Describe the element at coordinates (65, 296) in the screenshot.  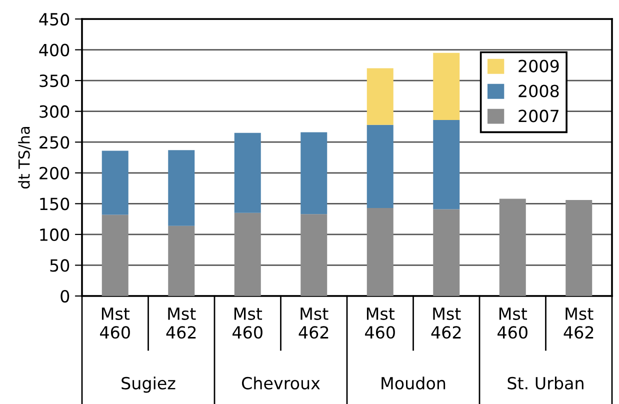
I see `y-tick-label: 0` at that location.